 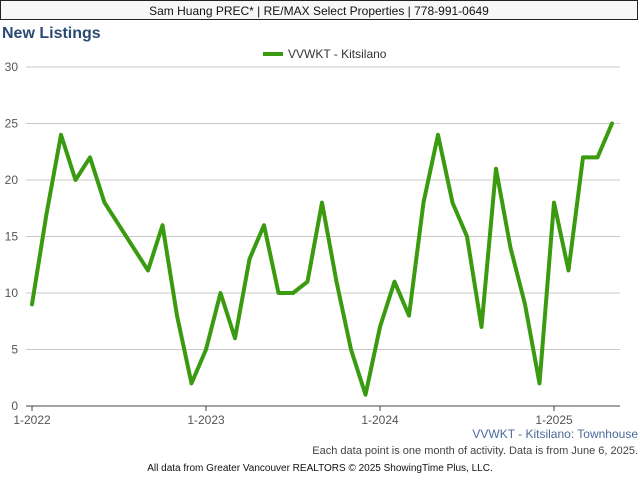 What do you see at coordinates (12, 67) in the screenshot?
I see `y-tick-label: 30` at bounding box center [12, 67].